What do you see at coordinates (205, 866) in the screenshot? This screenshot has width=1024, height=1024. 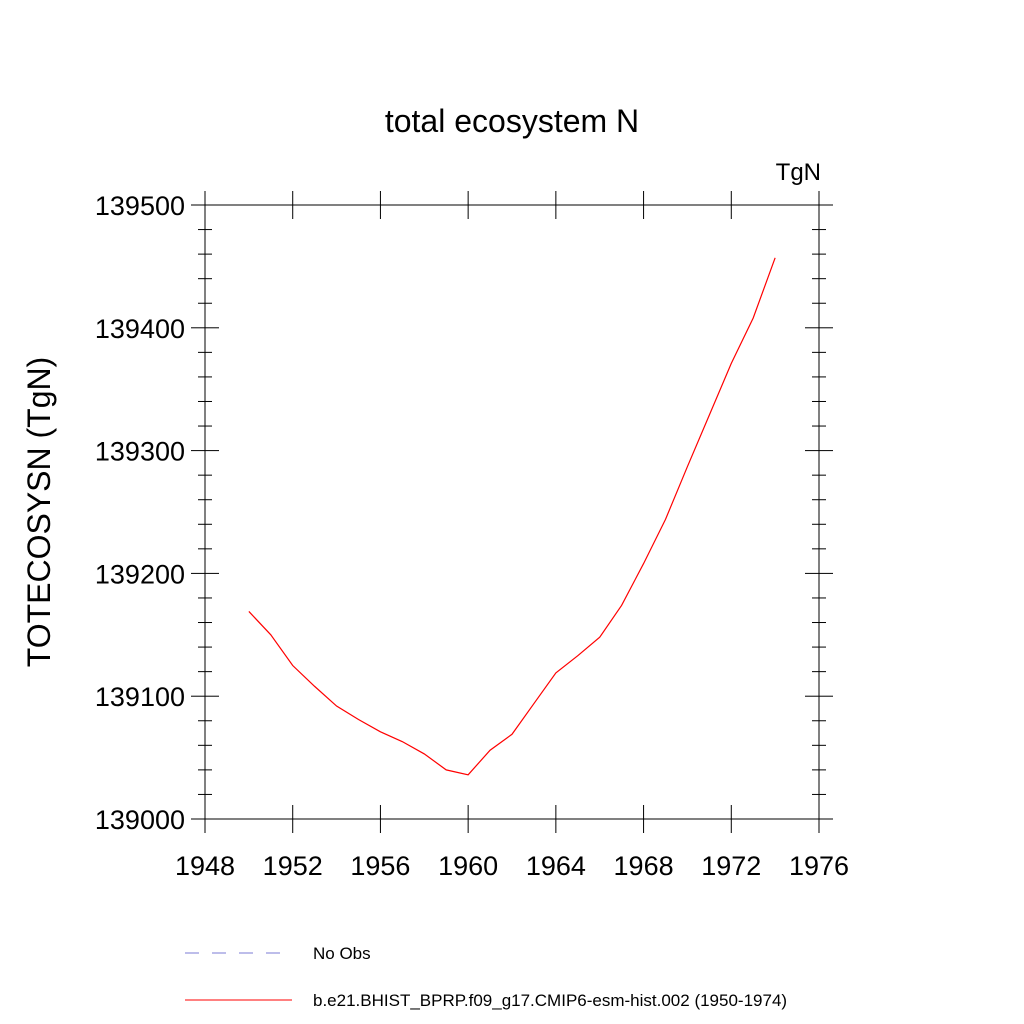 I see `x-tick-label: 1948` at bounding box center [205, 866].